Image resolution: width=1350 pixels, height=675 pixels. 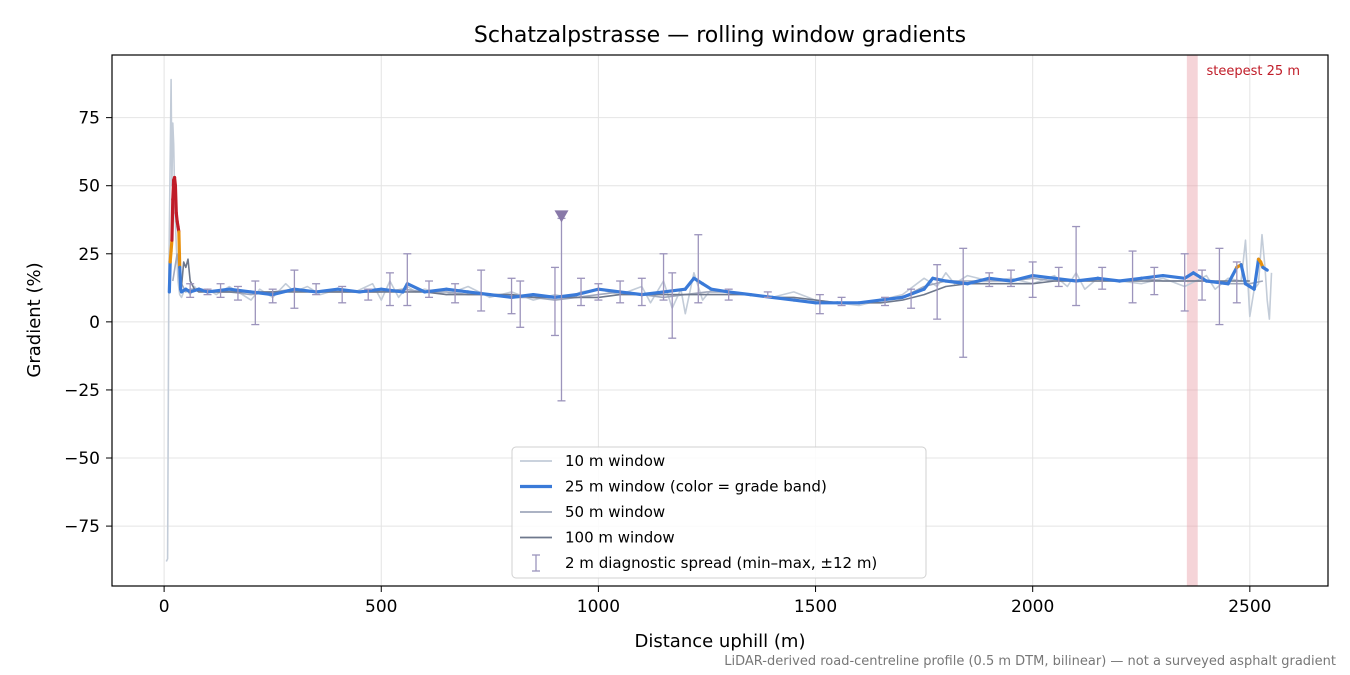 I want to click on legend-label: 100 m window, so click(x=620, y=538).